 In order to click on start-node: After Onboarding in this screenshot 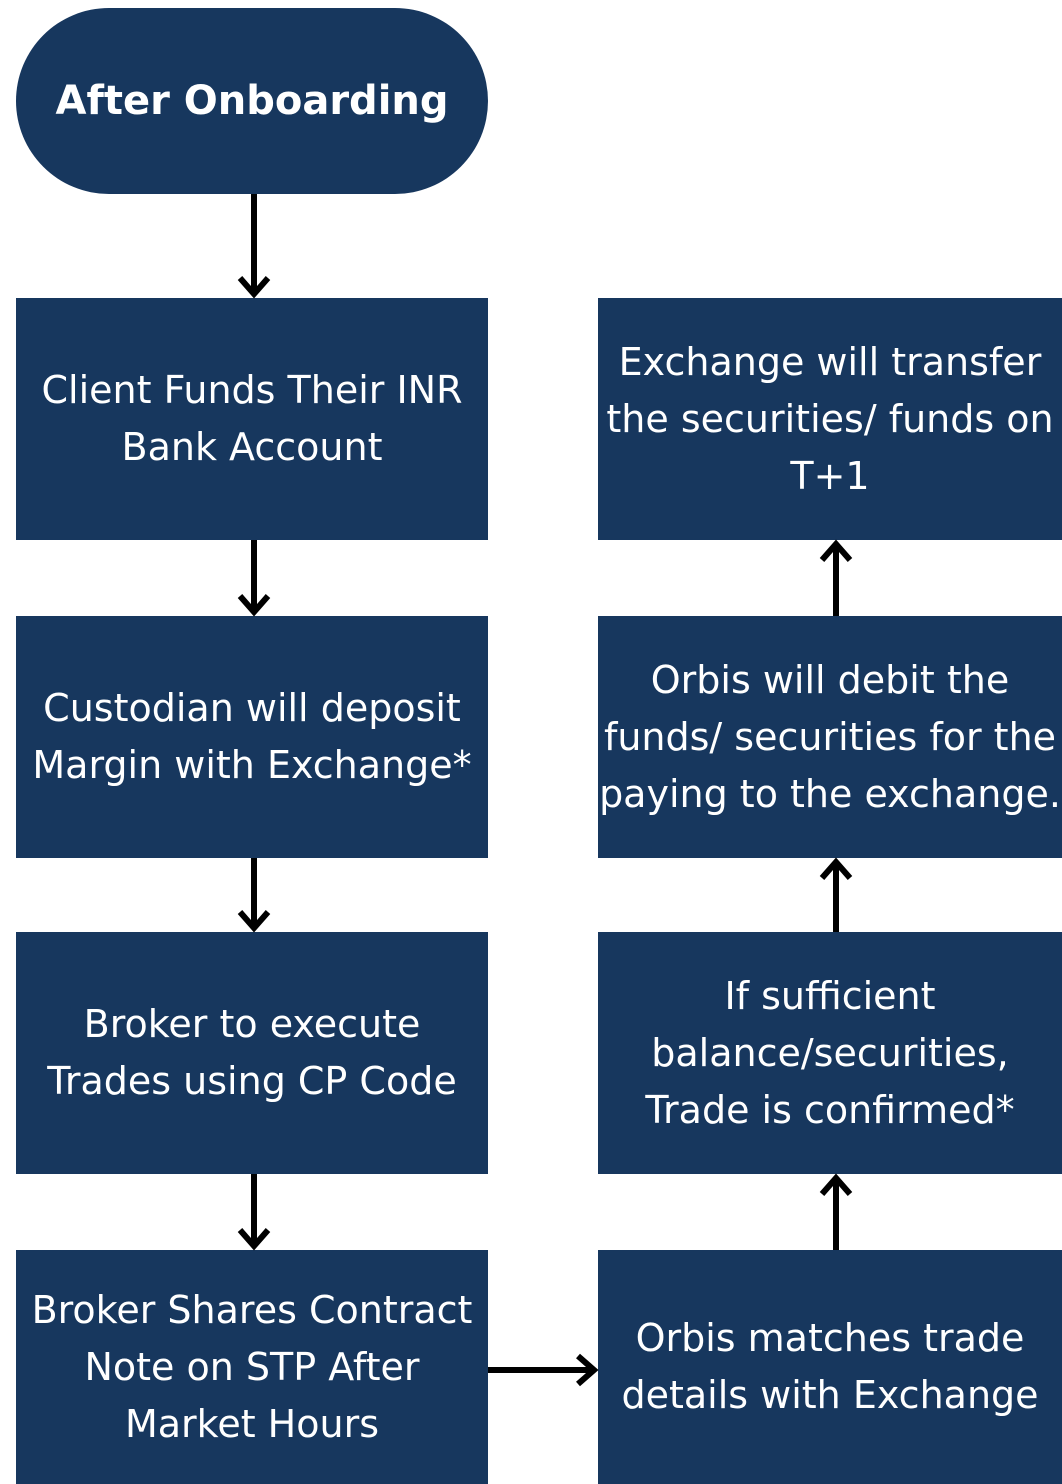, I will do `click(252, 101)`.